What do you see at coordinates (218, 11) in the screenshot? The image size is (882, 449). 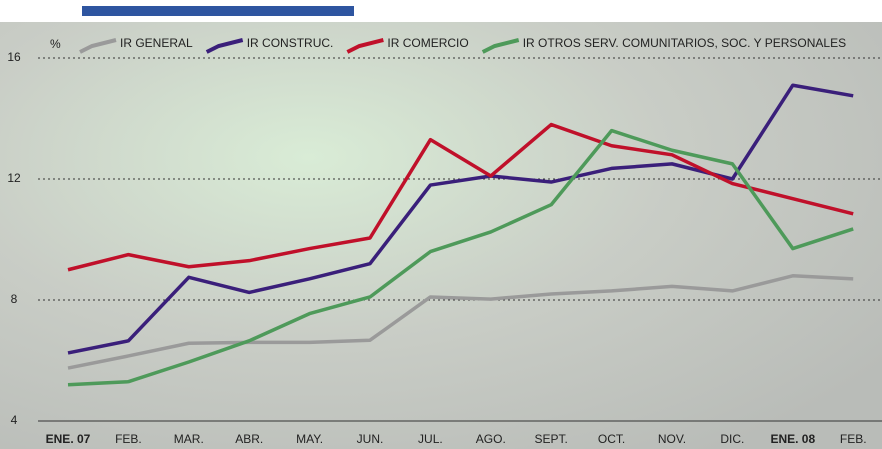 I see `header-bar` at bounding box center [218, 11].